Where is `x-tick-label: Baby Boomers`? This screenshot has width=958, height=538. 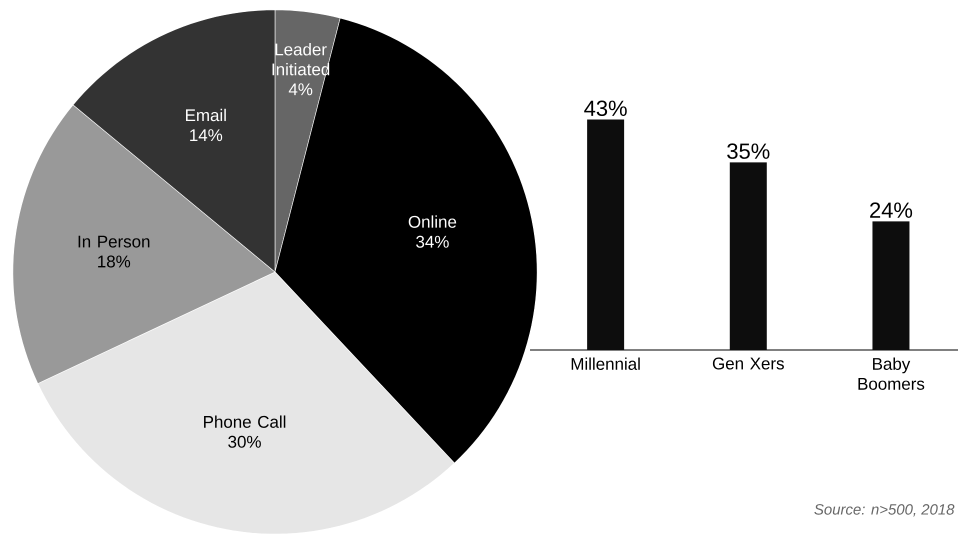 x-tick-label: Baby Boomers is located at coordinates (891, 374).